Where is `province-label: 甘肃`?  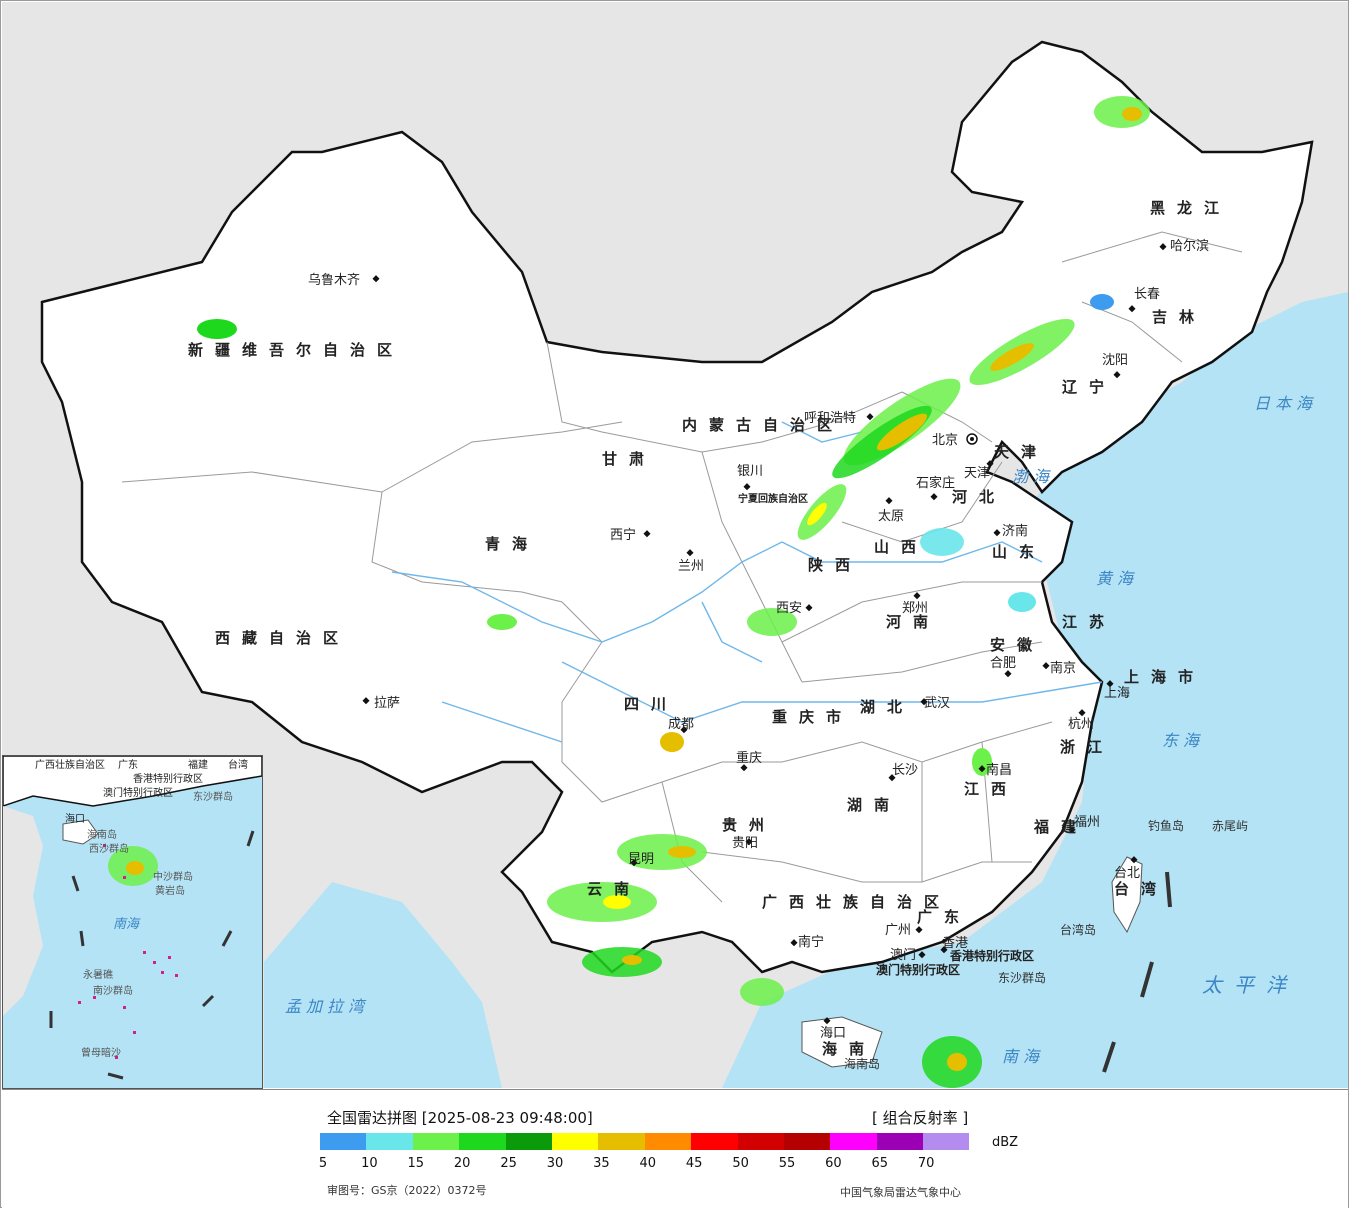
province-label: 甘肃 is located at coordinates (629, 459).